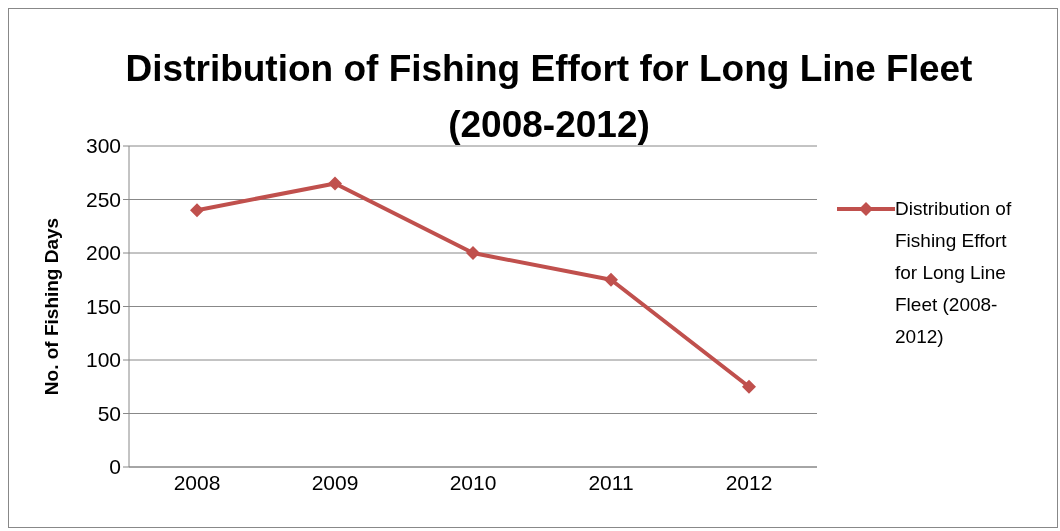 The height and width of the screenshot is (531, 1060). Describe the element at coordinates (611, 482) in the screenshot. I see `x-tick-label: 2011` at that location.